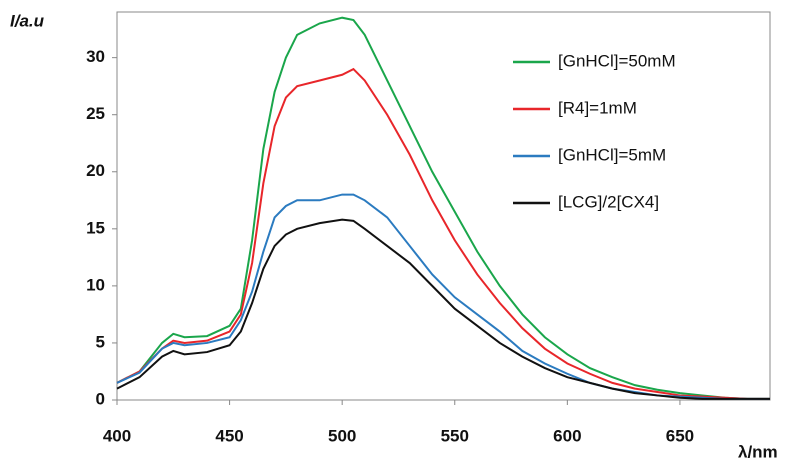 The height and width of the screenshot is (466, 800). Describe the element at coordinates (95, 227) in the screenshot. I see `y-tick-label: 15` at that location.